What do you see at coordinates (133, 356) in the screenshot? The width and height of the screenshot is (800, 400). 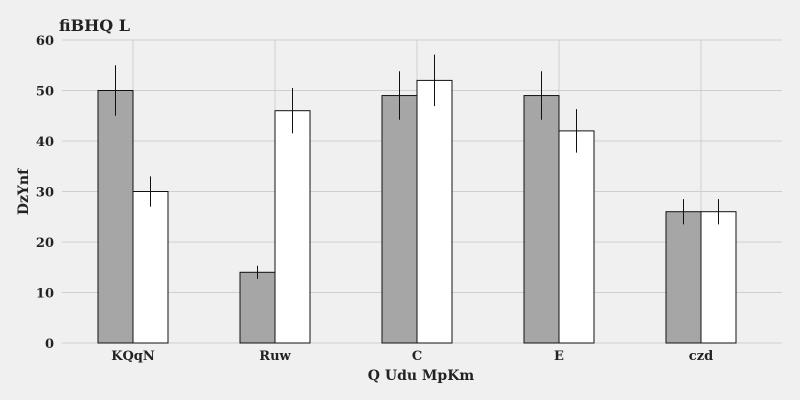 I see `x-tick-label: KQqN` at bounding box center [133, 356].